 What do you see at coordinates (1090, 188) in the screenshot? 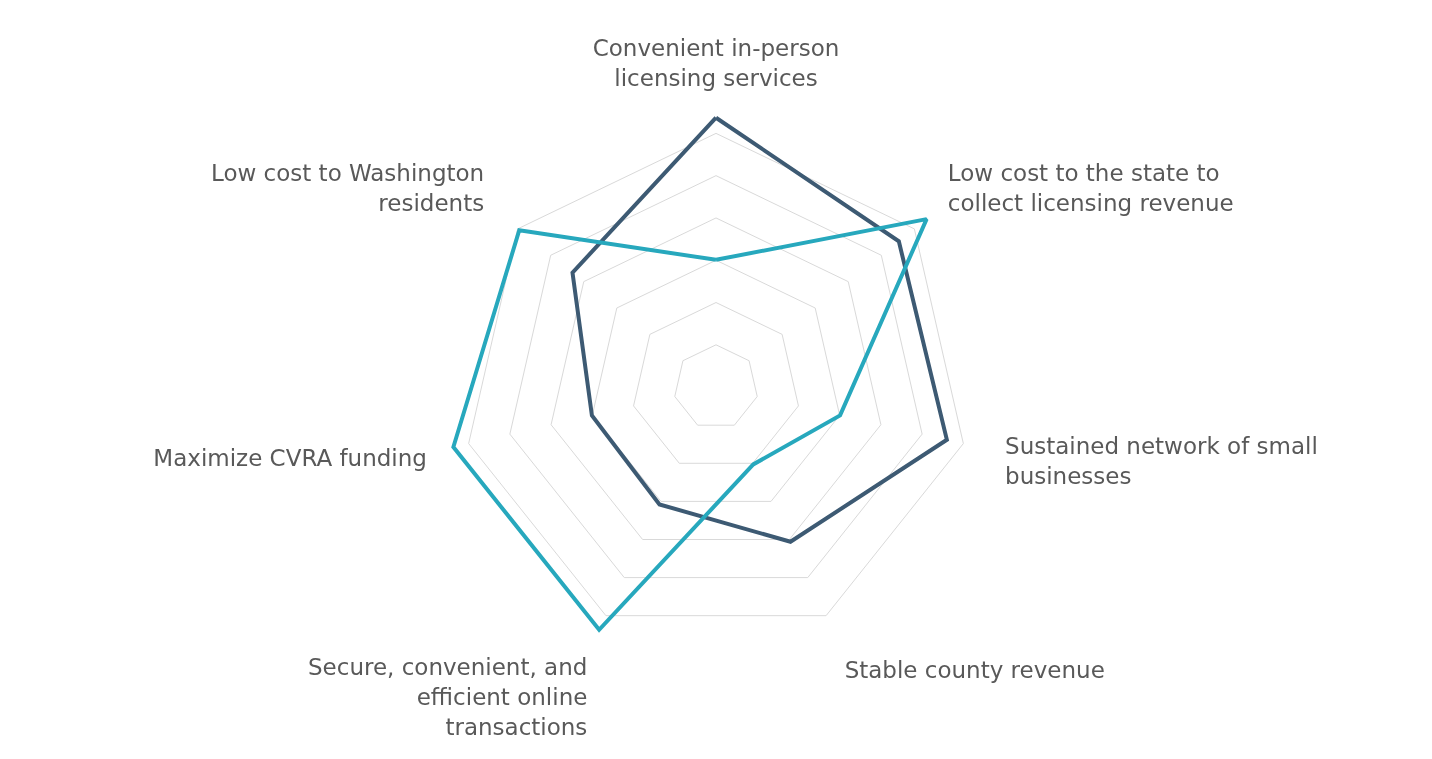
I see `spoke-label: Low cost to the state to collect licensing revenue` at bounding box center [1090, 188].